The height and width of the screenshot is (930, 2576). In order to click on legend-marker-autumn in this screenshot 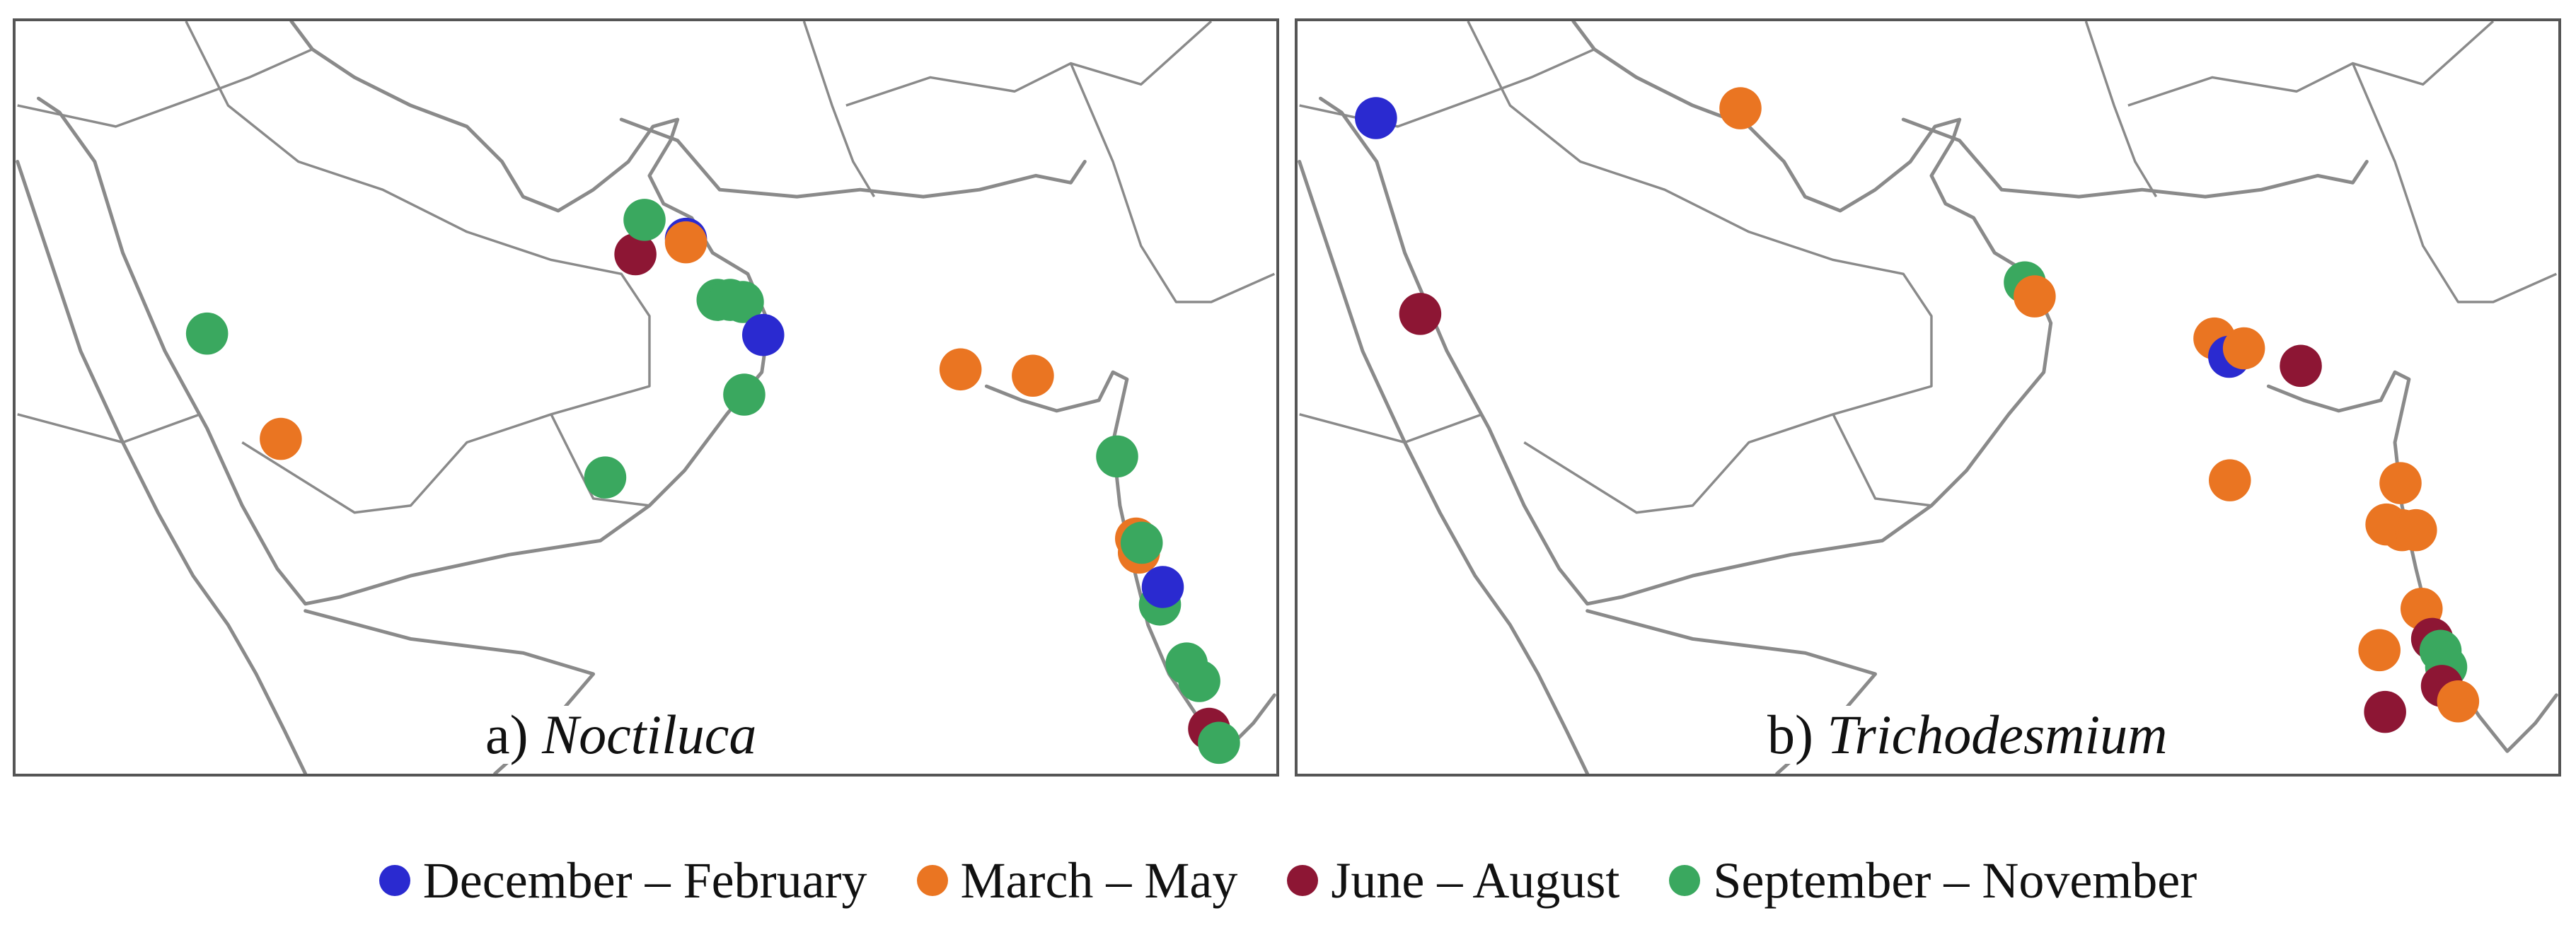, I will do `click(1685, 881)`.